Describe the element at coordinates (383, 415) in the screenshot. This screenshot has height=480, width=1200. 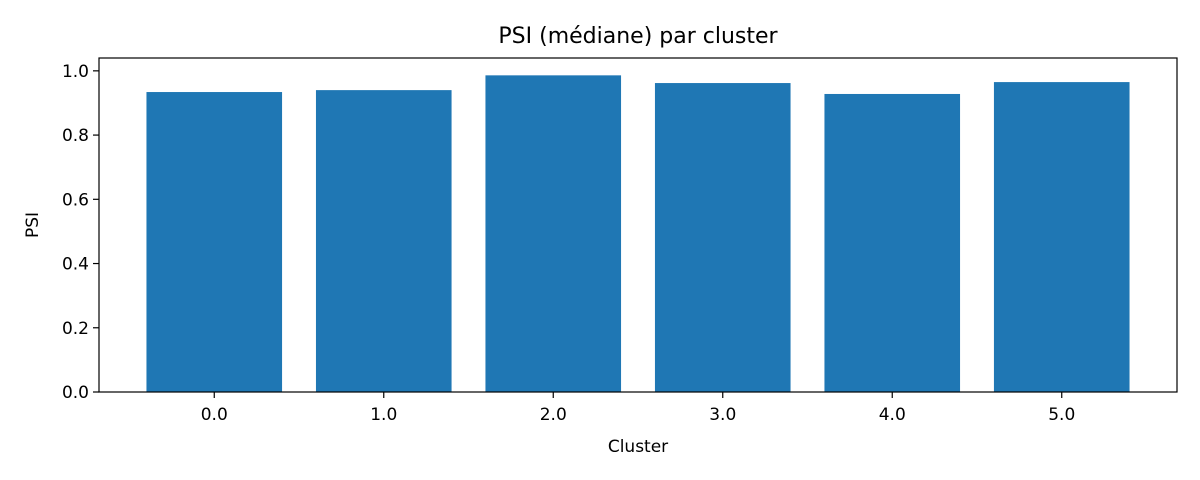
I see `x-tick-label: 1.0` at that location.